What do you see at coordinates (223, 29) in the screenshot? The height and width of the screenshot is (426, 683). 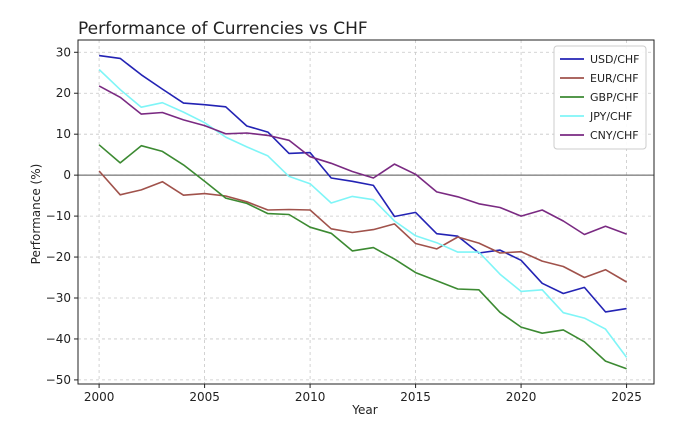 I see `chart-title: Performance of Currencies vs CHF` at bounding box center [223, 29].